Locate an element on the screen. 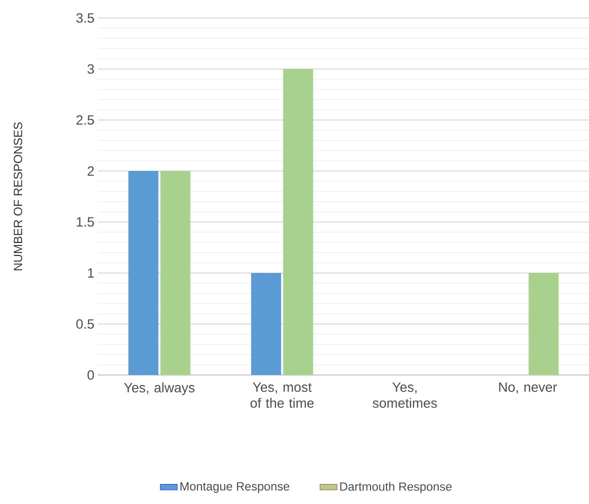  legend-label: Montague Response is located at coordinates (235, 487).